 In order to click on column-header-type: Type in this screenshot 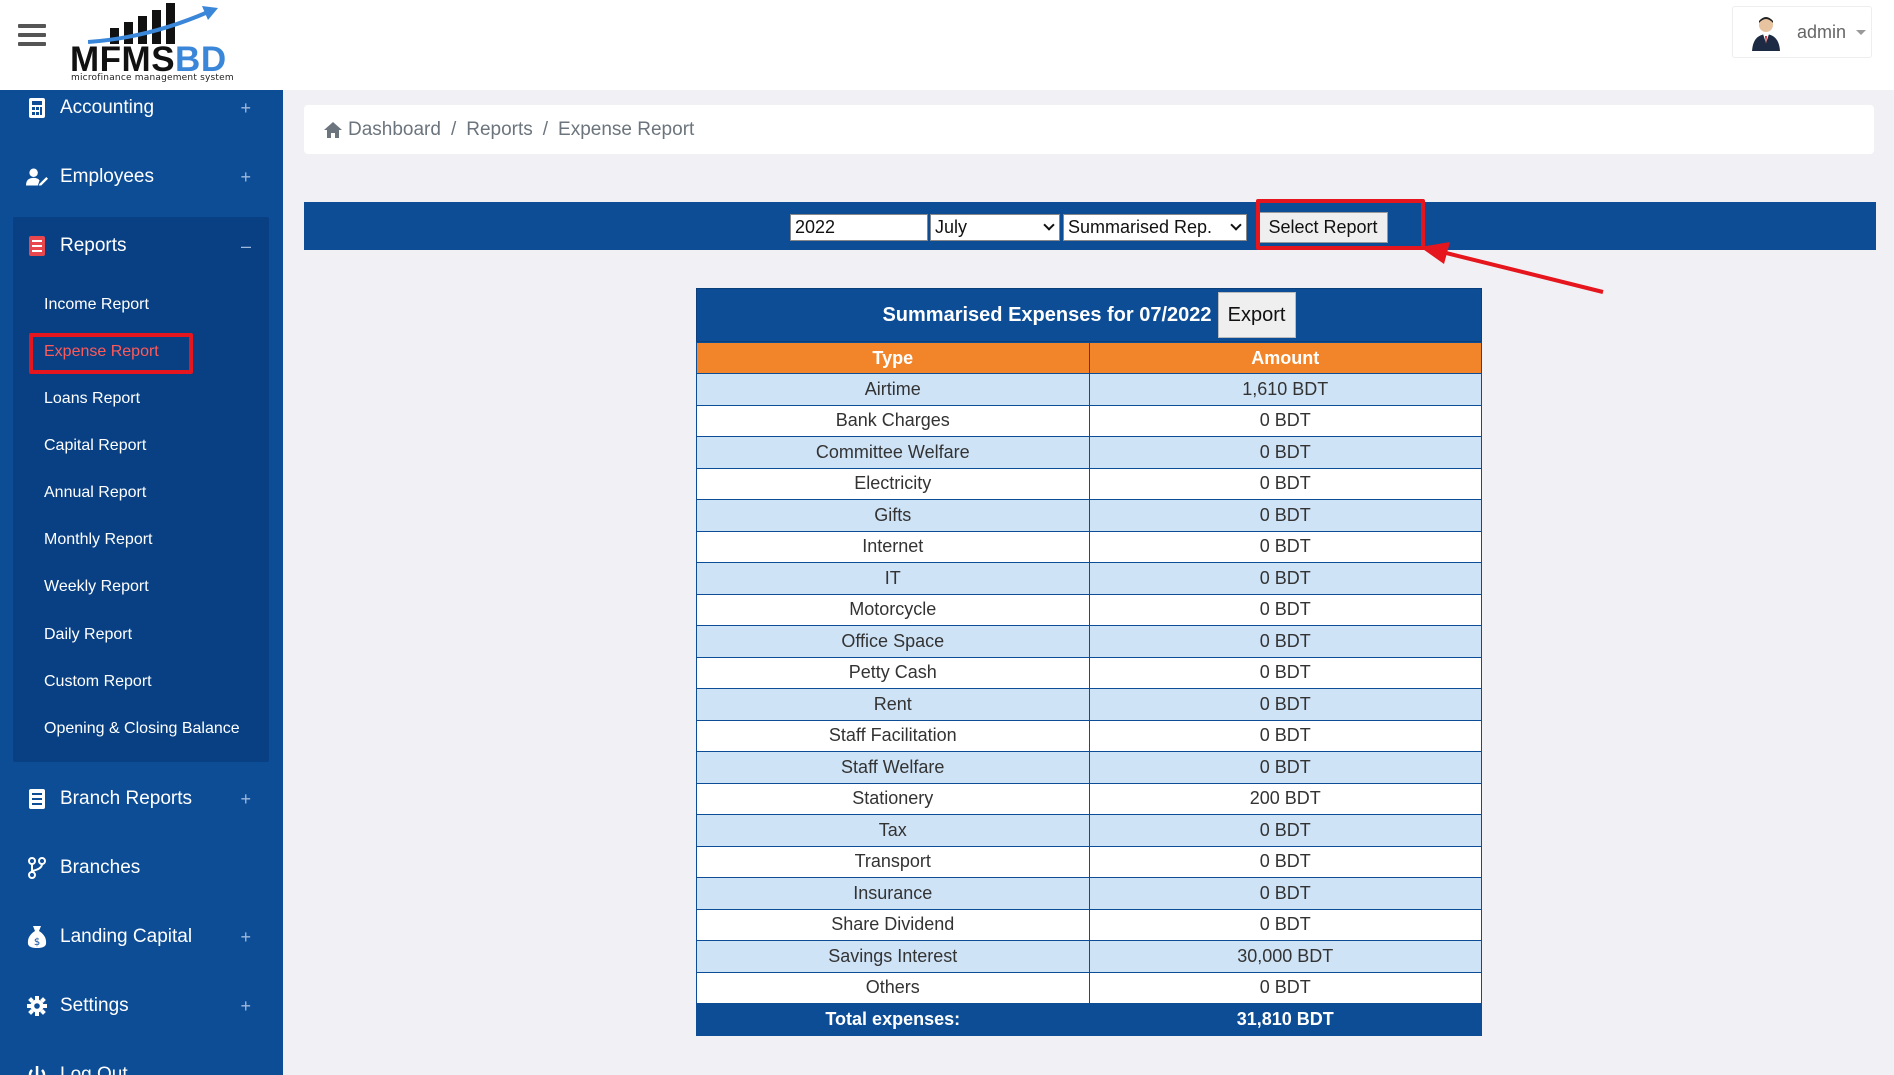, I will do `click(893, 358)`.